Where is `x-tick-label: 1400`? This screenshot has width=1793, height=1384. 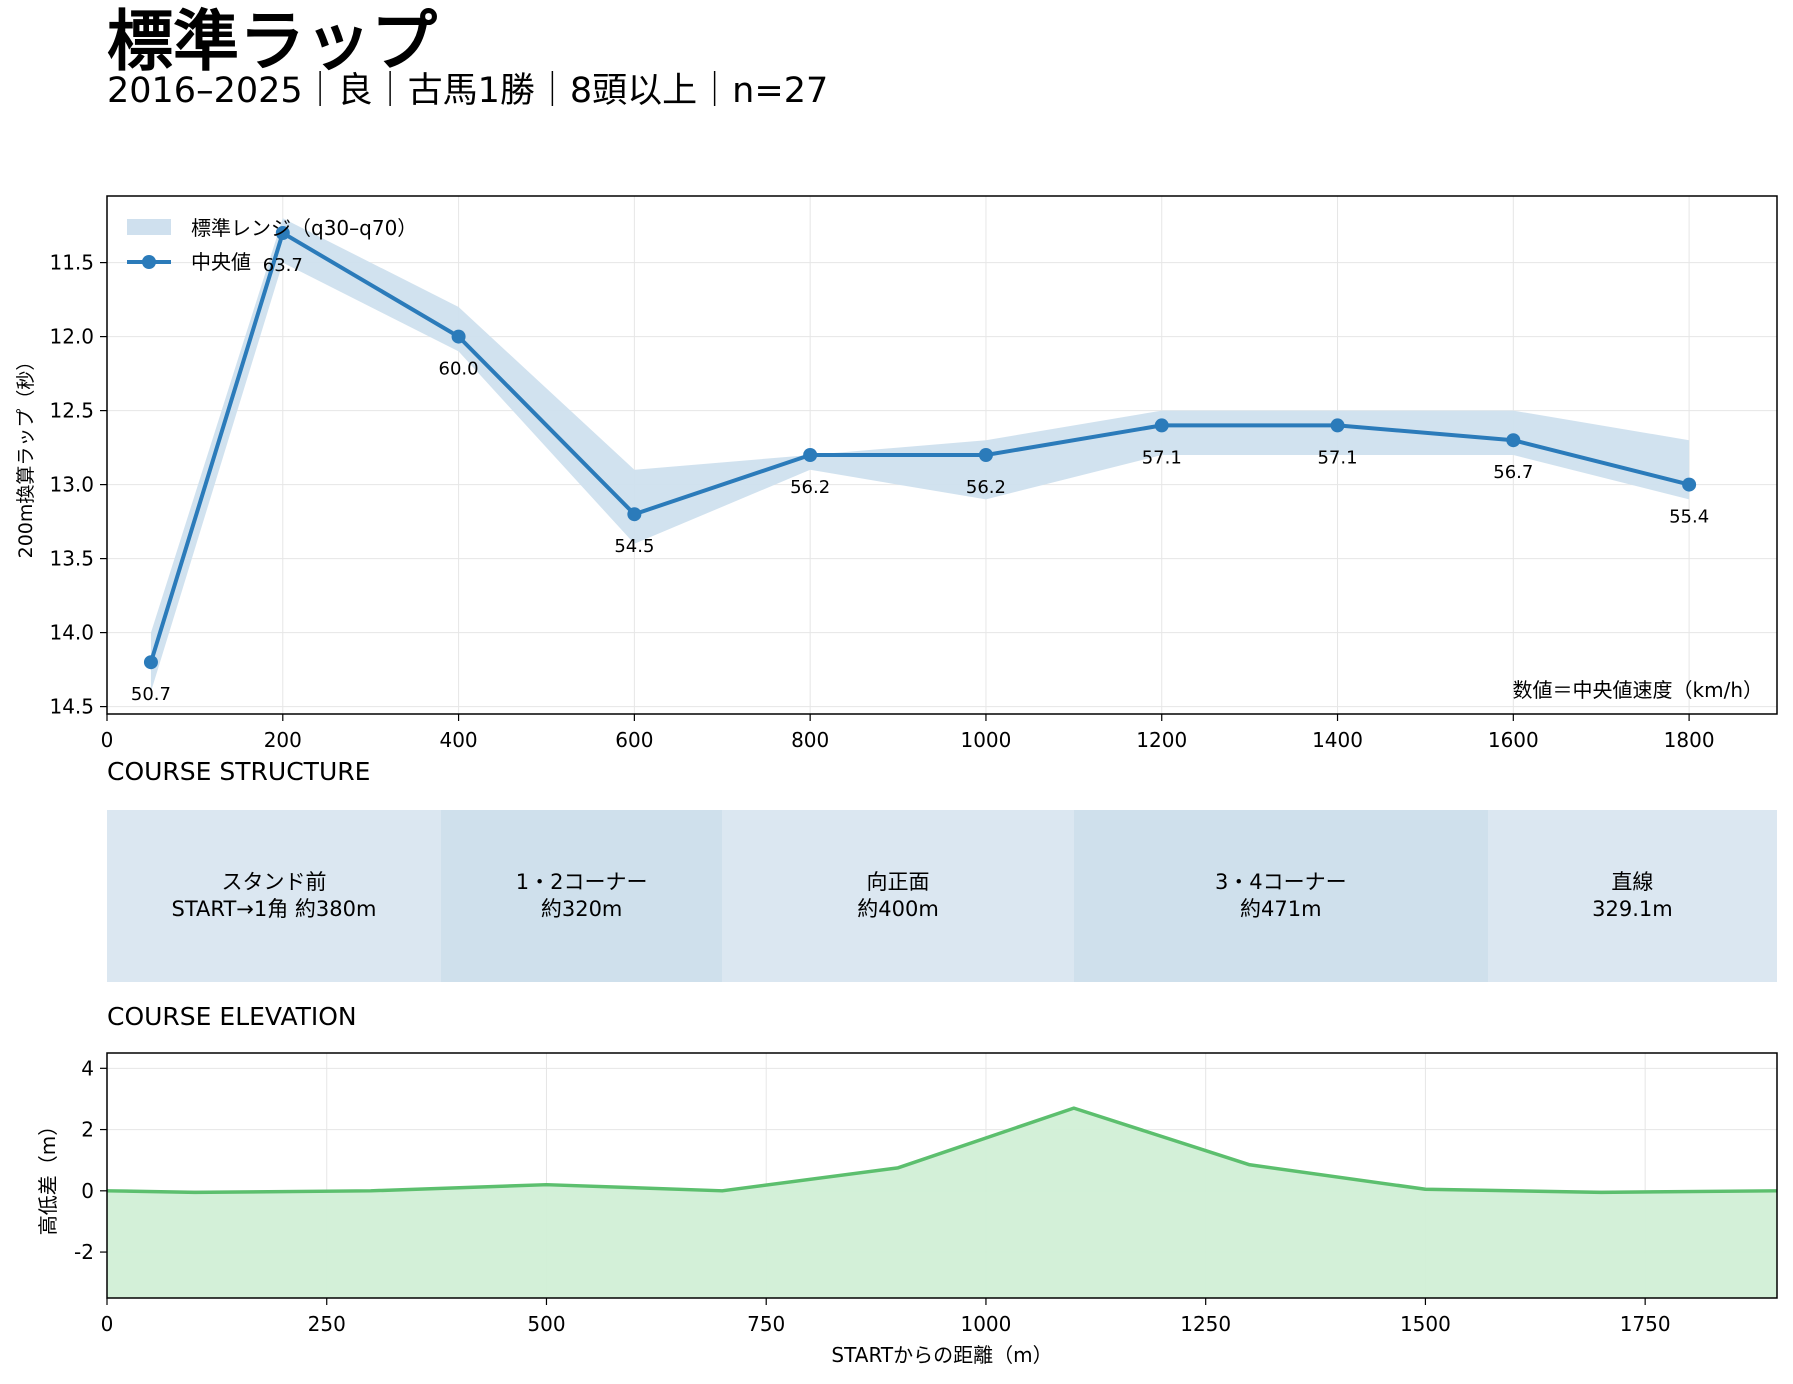 x-tick-label: 1400 is located at coordinates (1337, 739).